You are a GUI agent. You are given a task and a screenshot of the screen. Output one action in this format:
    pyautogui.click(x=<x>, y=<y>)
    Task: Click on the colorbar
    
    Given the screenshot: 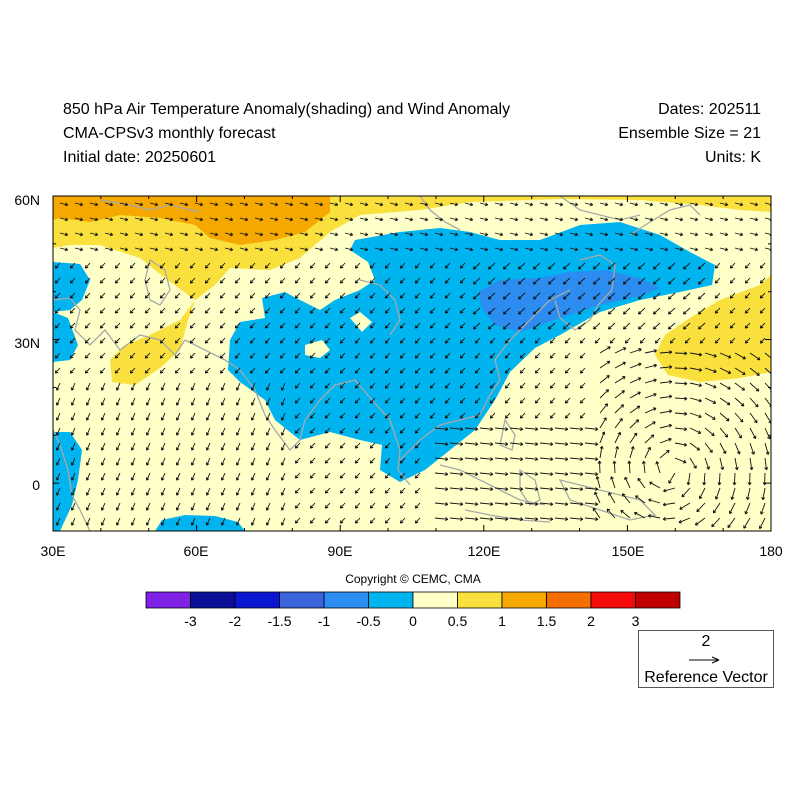 What is the action you would take?
    pyautogui.click(x=413, y=600)
    